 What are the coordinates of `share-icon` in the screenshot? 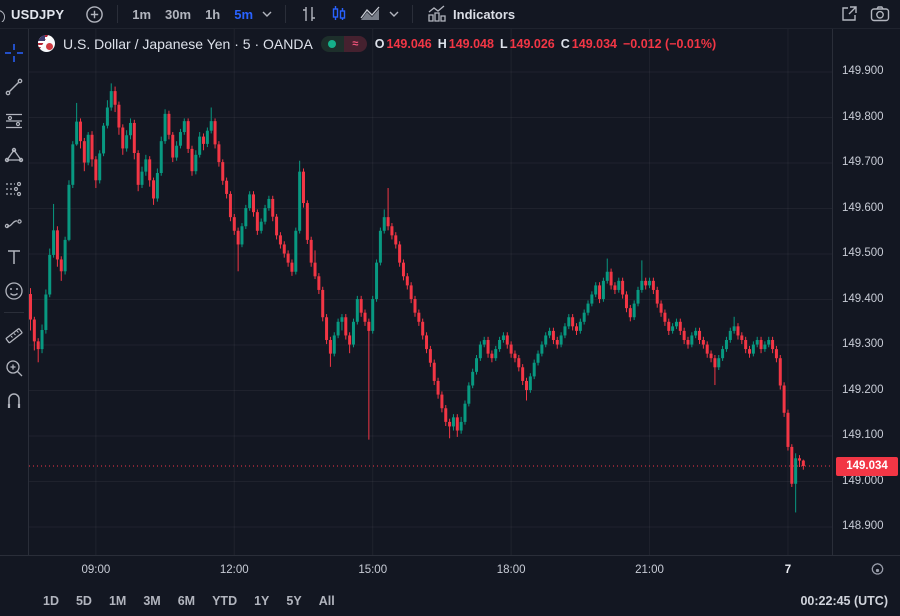 It's located at (849, 13).